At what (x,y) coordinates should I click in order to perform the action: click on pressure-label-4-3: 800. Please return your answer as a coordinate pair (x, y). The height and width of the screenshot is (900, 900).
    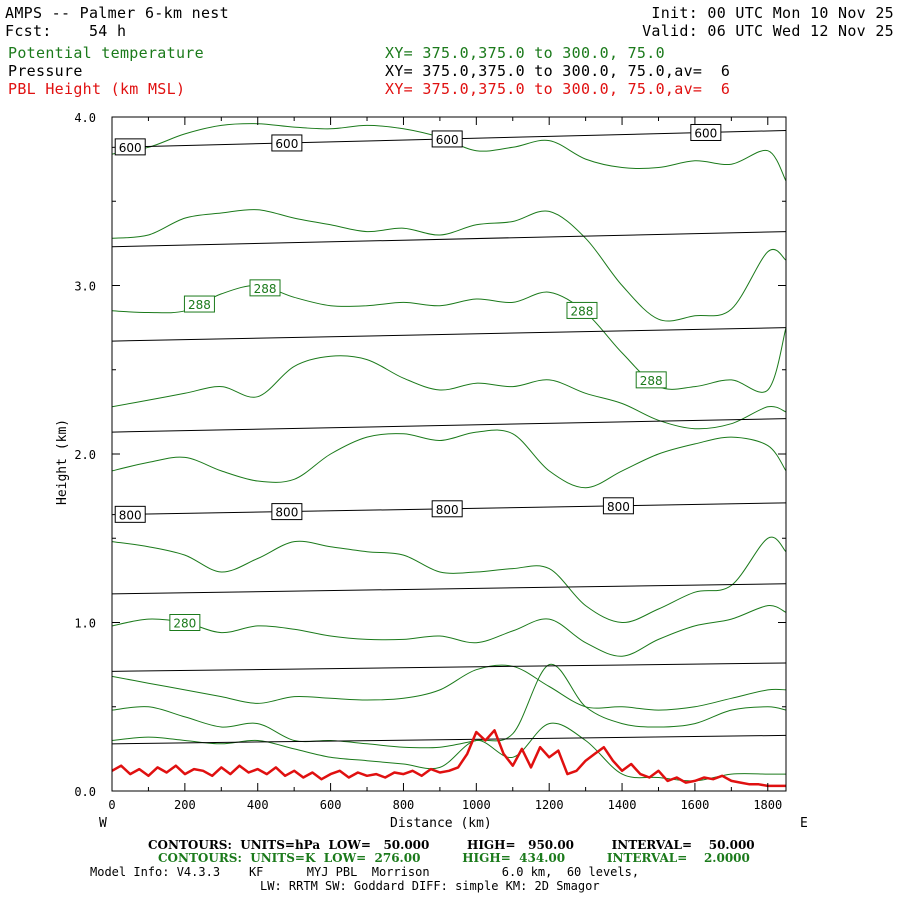
    Looking at the image, I should click on (618, 507).